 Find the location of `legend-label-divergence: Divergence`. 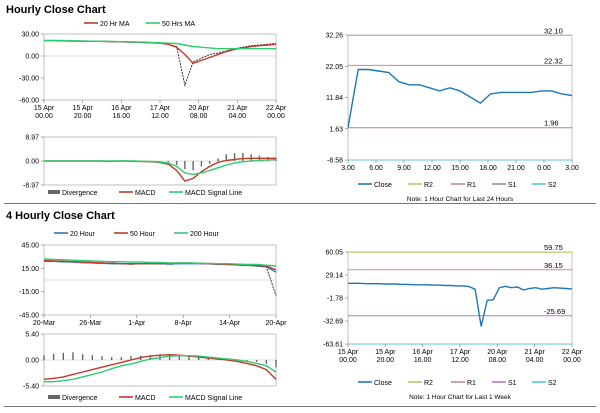

legend-label-divergence: Divergence is located at coordinates (80, 193).